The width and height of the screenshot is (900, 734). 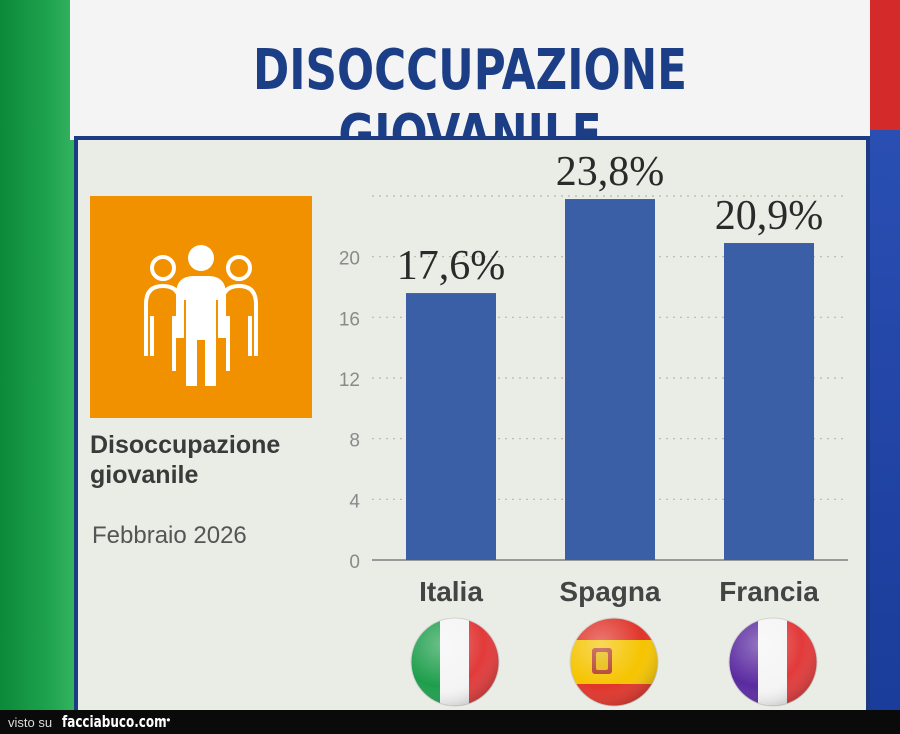 What do you see at coordinates (610, 172) in the screenshot?
I see `data-label: 23,8%` at bounding box center [610, 172].